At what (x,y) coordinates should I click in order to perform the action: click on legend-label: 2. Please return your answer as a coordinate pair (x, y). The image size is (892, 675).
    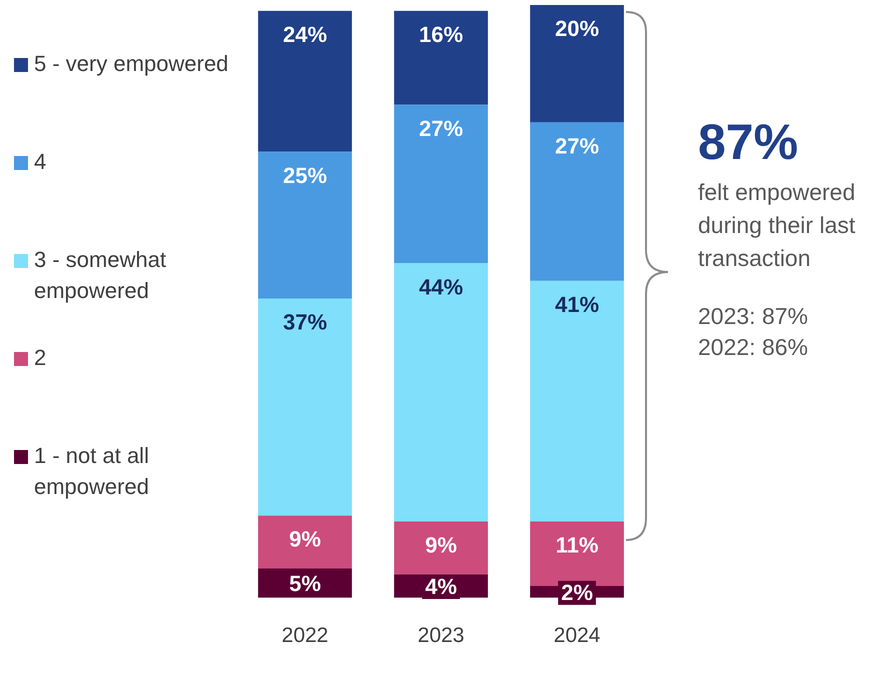
    Looking at the image, I should click on (40, 358).